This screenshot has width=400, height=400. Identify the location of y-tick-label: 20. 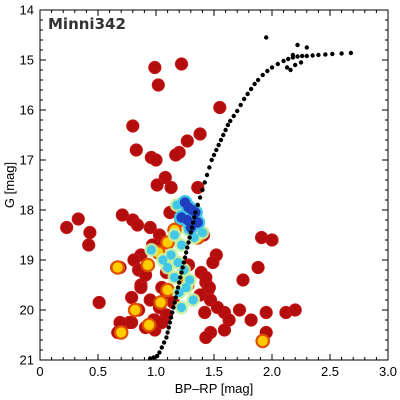
(27, 310).